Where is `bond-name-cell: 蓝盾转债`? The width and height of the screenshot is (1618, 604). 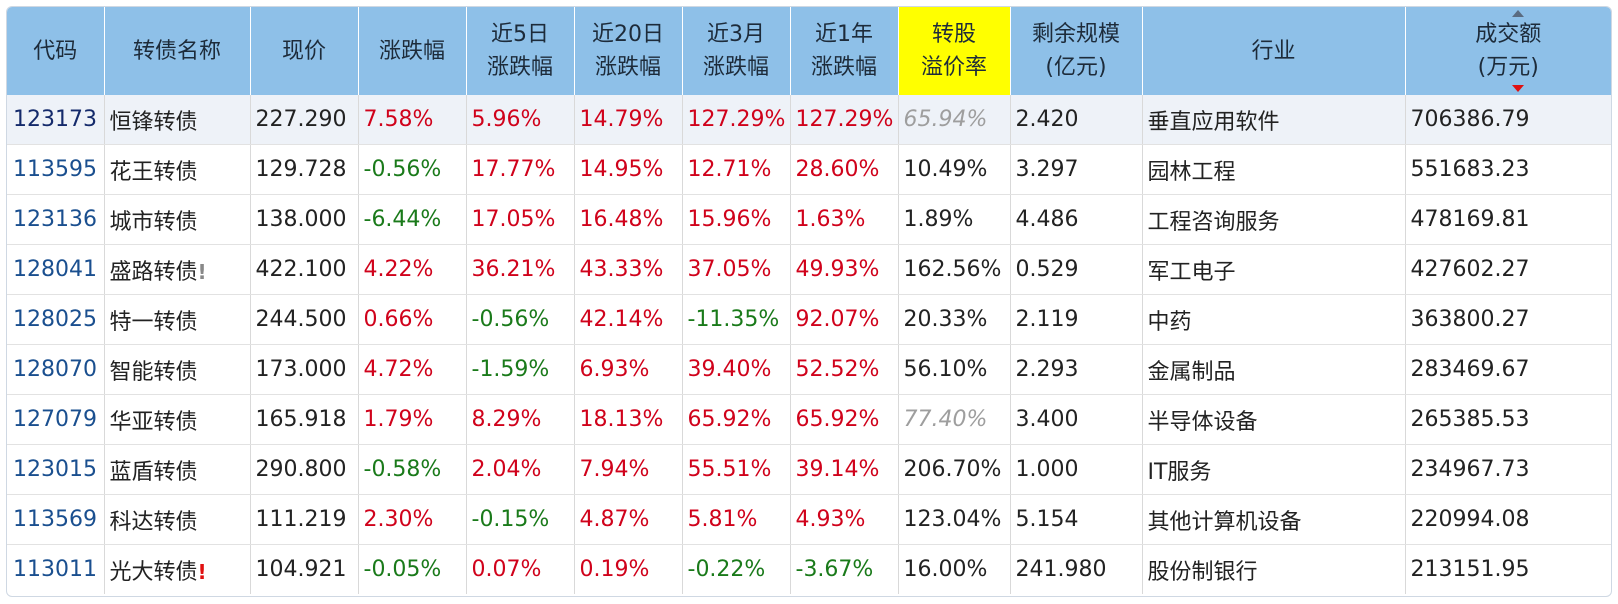 bond-name-cell: 蓝盾转债 is located at coordinates (177, 469).